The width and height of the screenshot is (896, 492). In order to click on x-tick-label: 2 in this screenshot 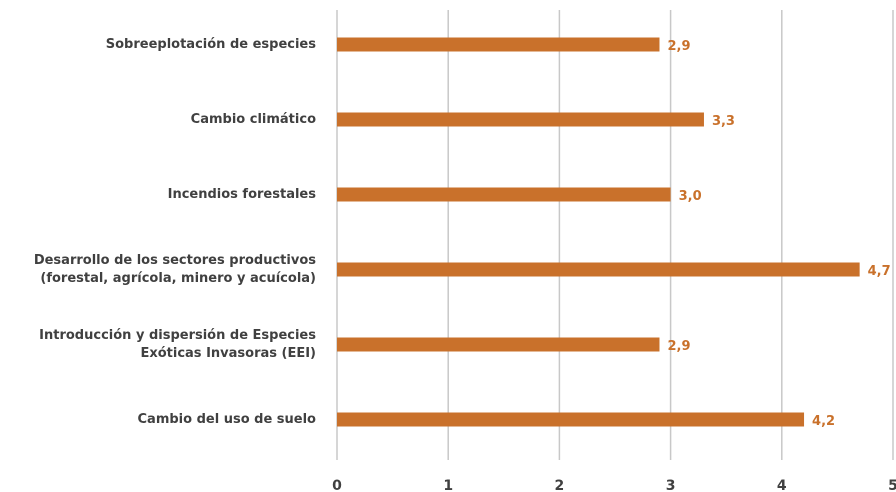, I will do `click(560, 485)`.